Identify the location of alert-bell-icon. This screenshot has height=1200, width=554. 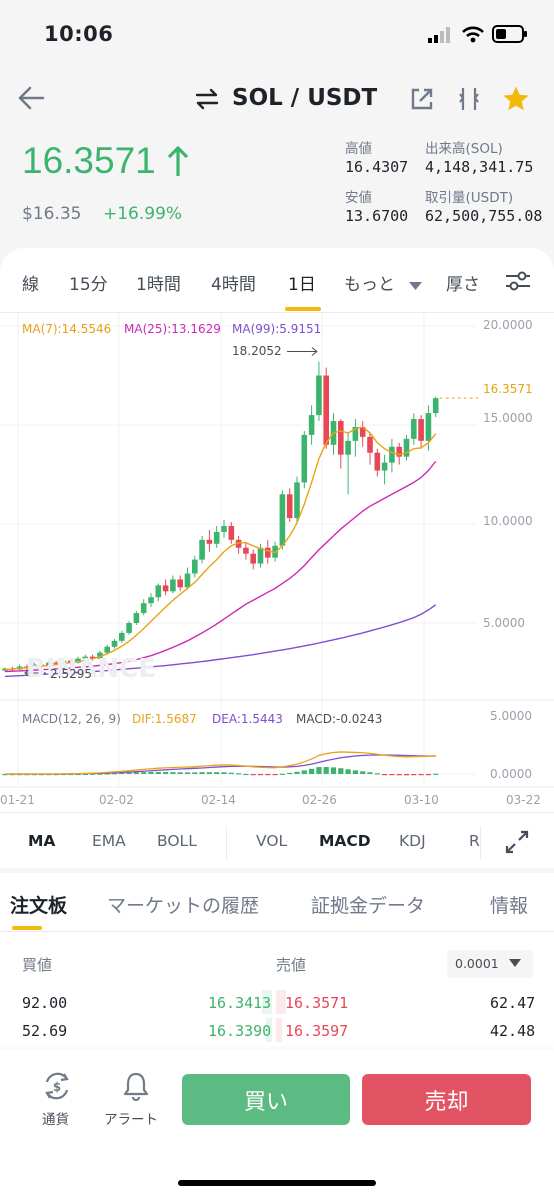
(136, 1088).